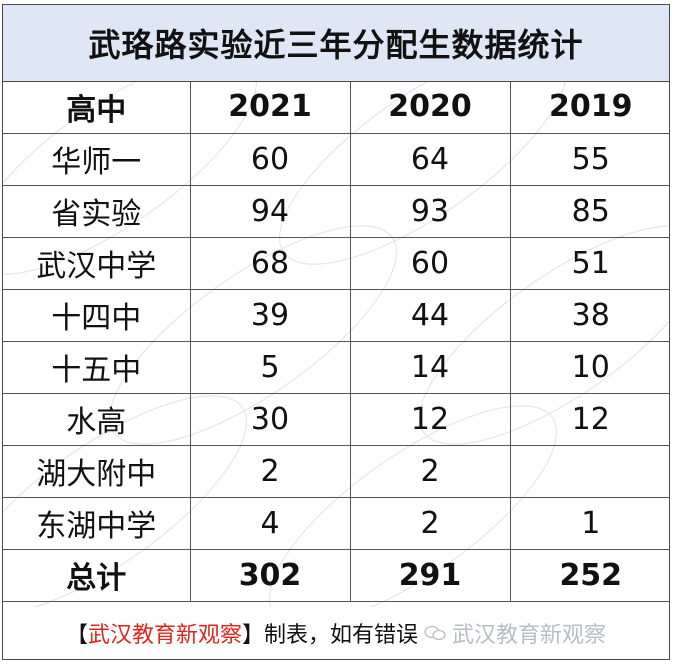  I want to click on footer-watermark: 武汉教育新观察, so click(529, 635).